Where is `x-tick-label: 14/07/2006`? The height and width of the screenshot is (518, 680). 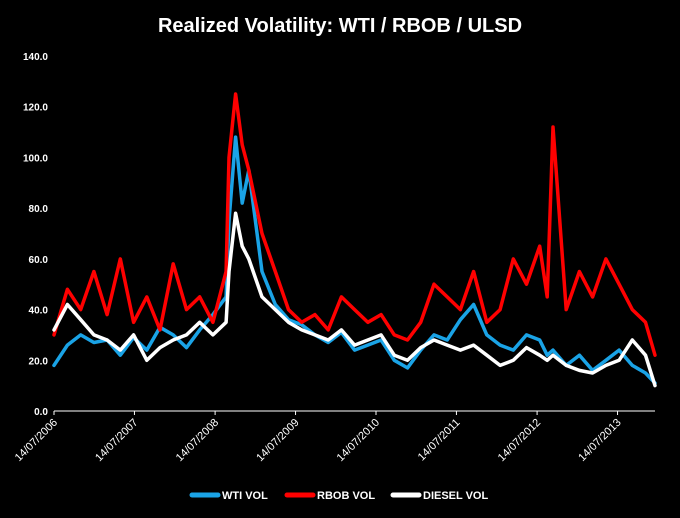 x-tick-label: 14/07/2006 is located at coordinates (36, 440).